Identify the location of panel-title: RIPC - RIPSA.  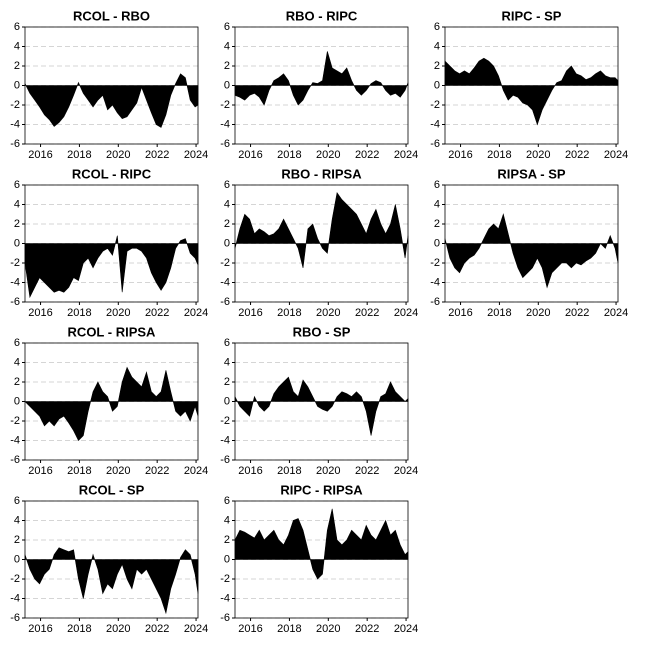
(321, 489).